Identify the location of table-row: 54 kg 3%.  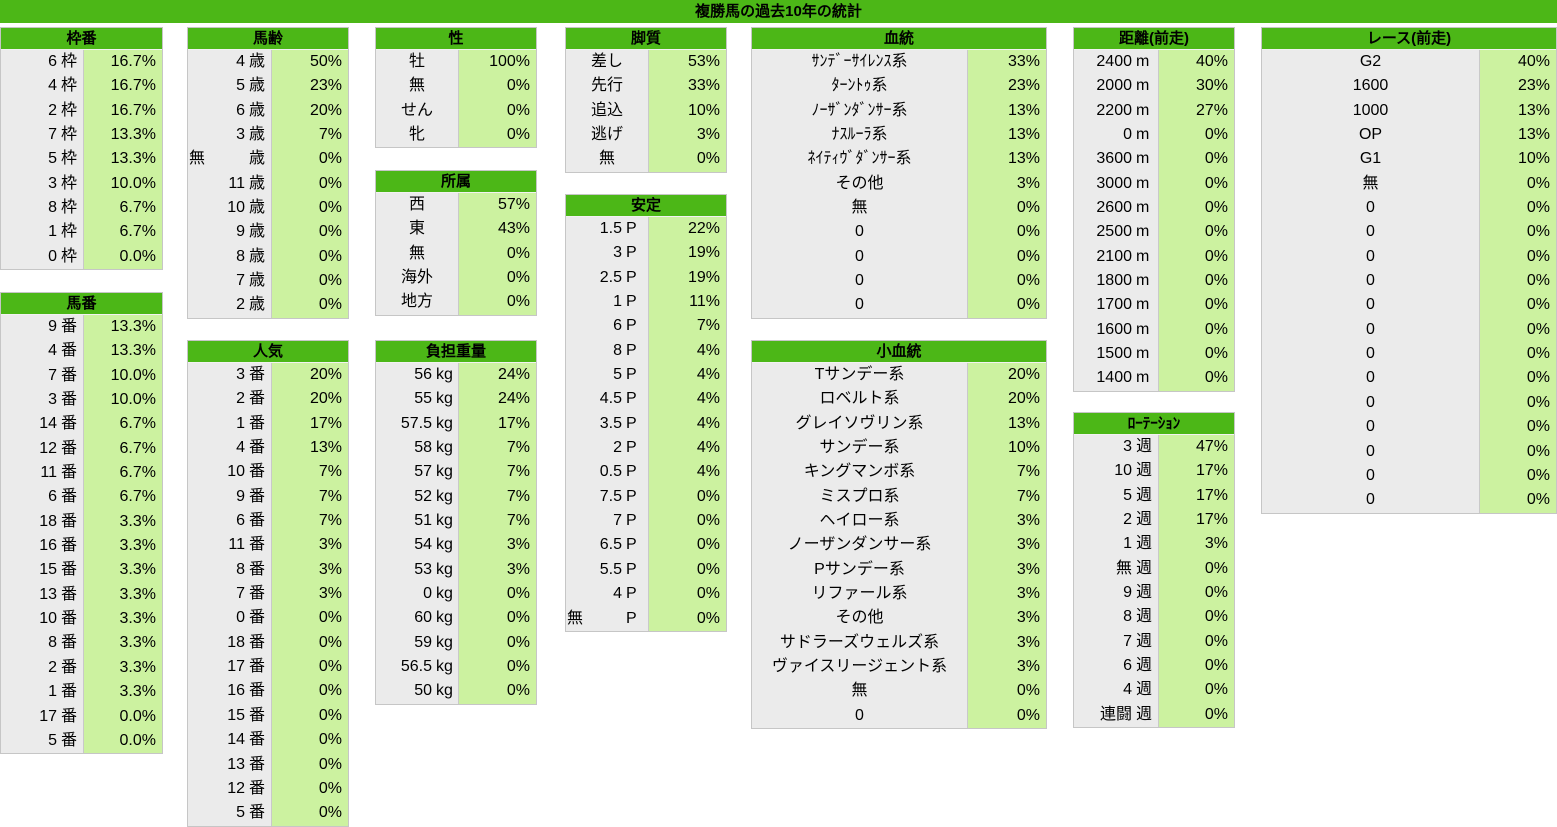
(456, 545).